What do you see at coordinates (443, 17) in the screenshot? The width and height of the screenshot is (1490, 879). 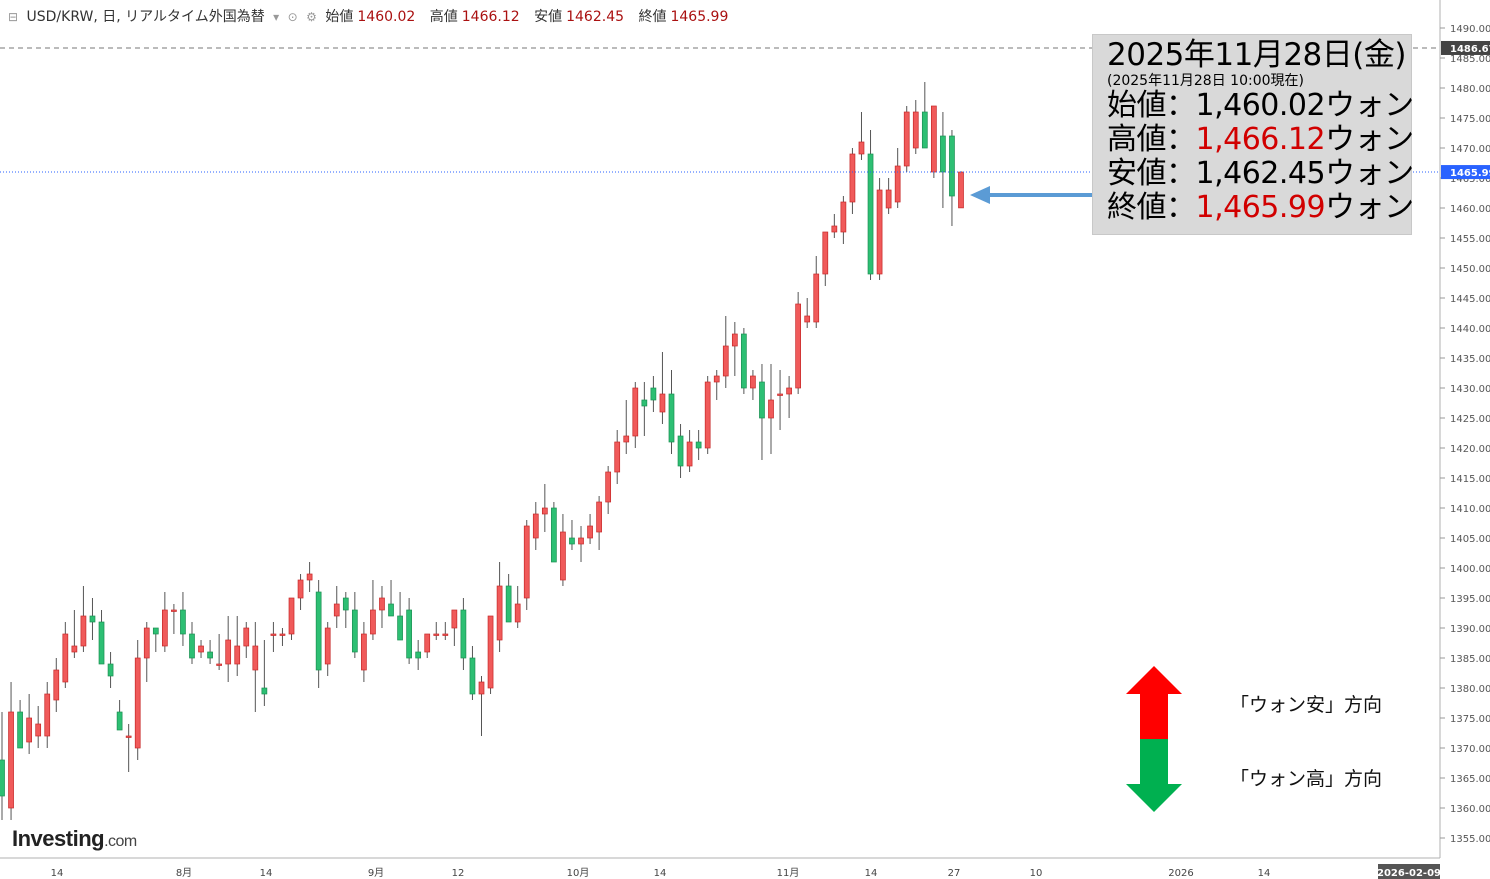 I see `high-label: 高値` at bounding box center [443, 17].